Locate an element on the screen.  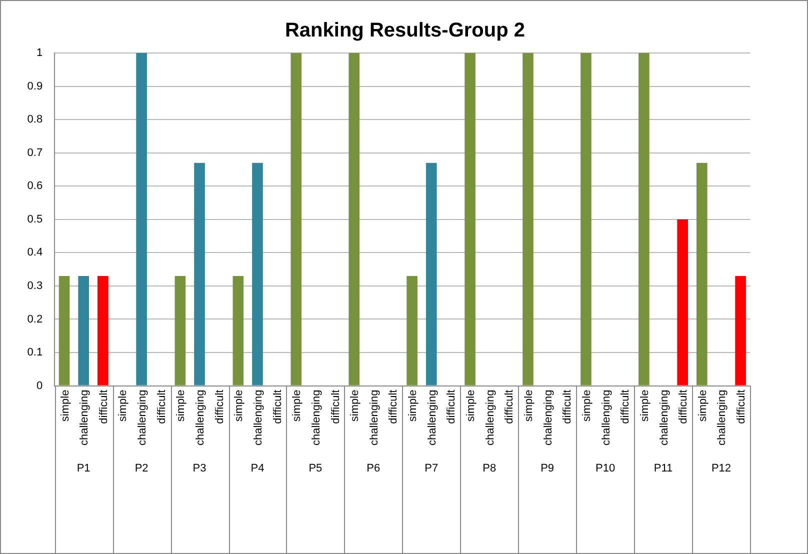
x-tick-label: P12 is located at coordinates (721, 468).